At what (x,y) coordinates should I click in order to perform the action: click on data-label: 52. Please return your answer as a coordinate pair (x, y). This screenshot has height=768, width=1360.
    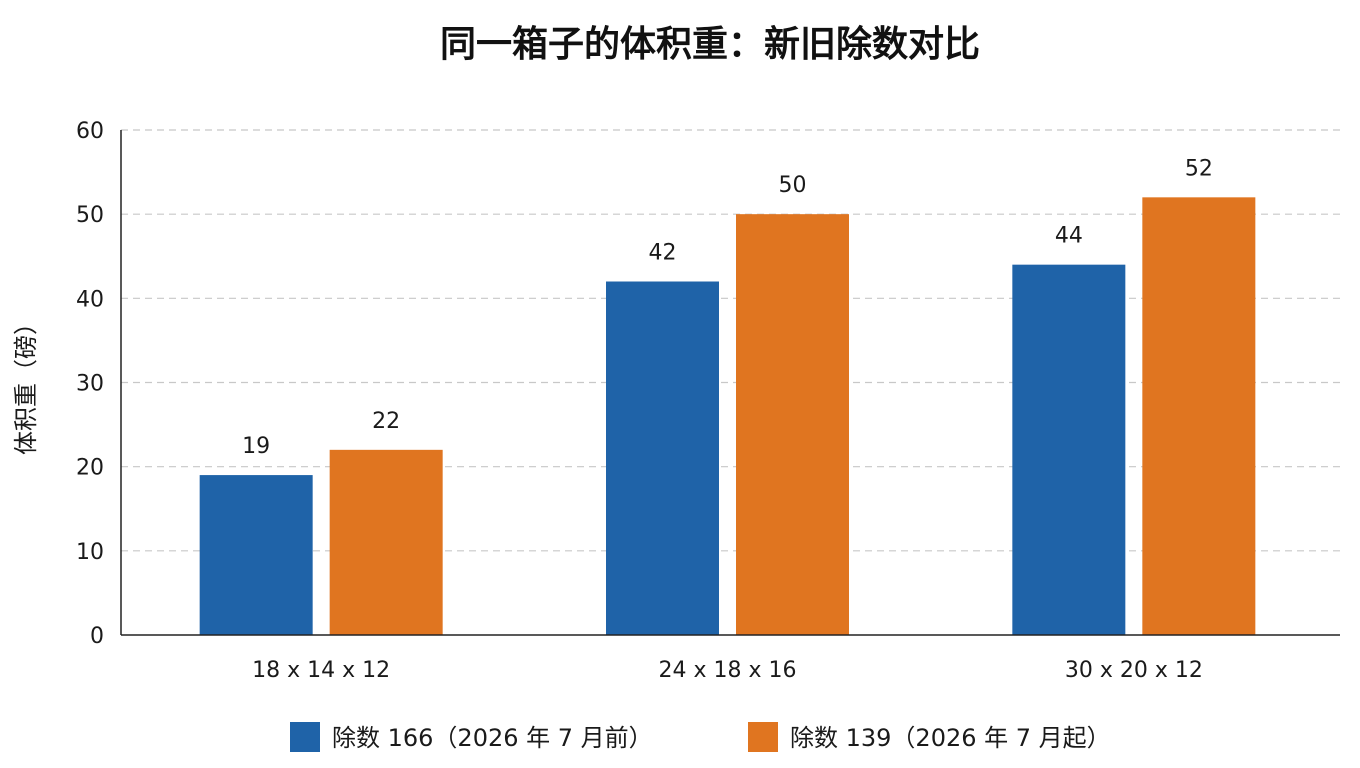
    Looking at the image, I should click on (1199, 168).